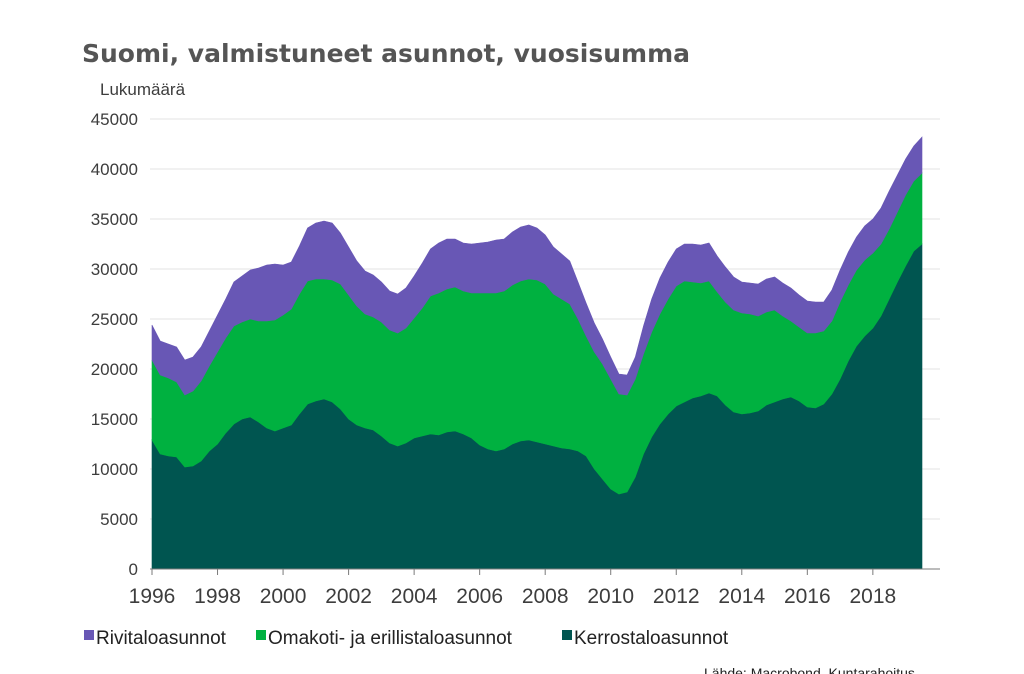  Describe the element at coordinates (610, 596) in the screenshot. I see `x-tick-label: 2010` at that location.